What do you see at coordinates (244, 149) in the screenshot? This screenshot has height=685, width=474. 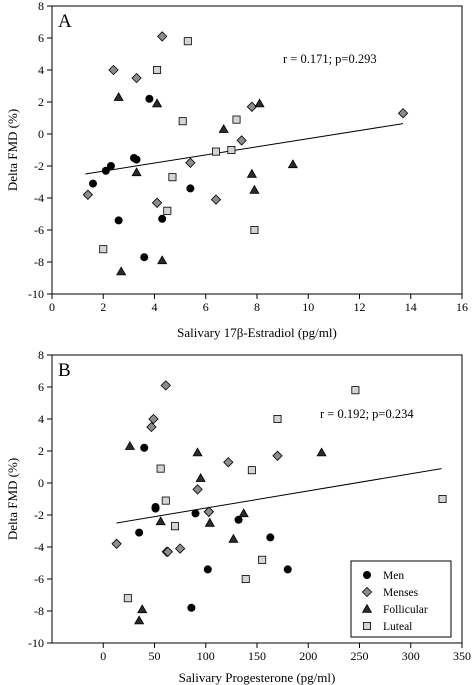 I see `panel-a-regression-line` at bounding box center [244, 149].